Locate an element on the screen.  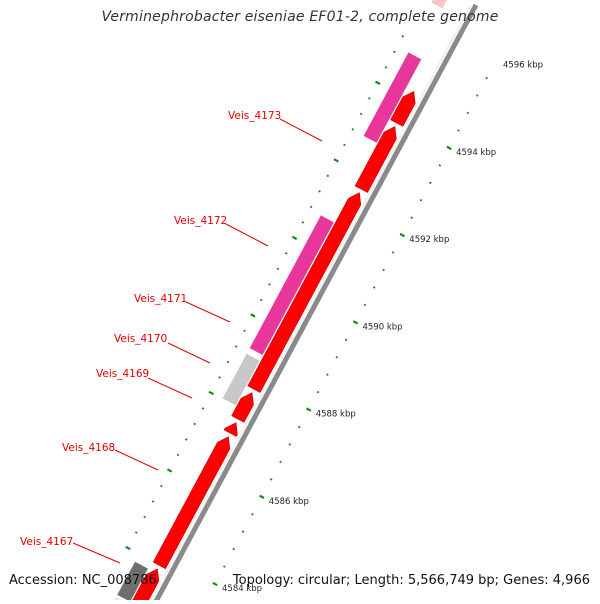
tick-label: 4586 kbp is located at coordinates (289, 502).